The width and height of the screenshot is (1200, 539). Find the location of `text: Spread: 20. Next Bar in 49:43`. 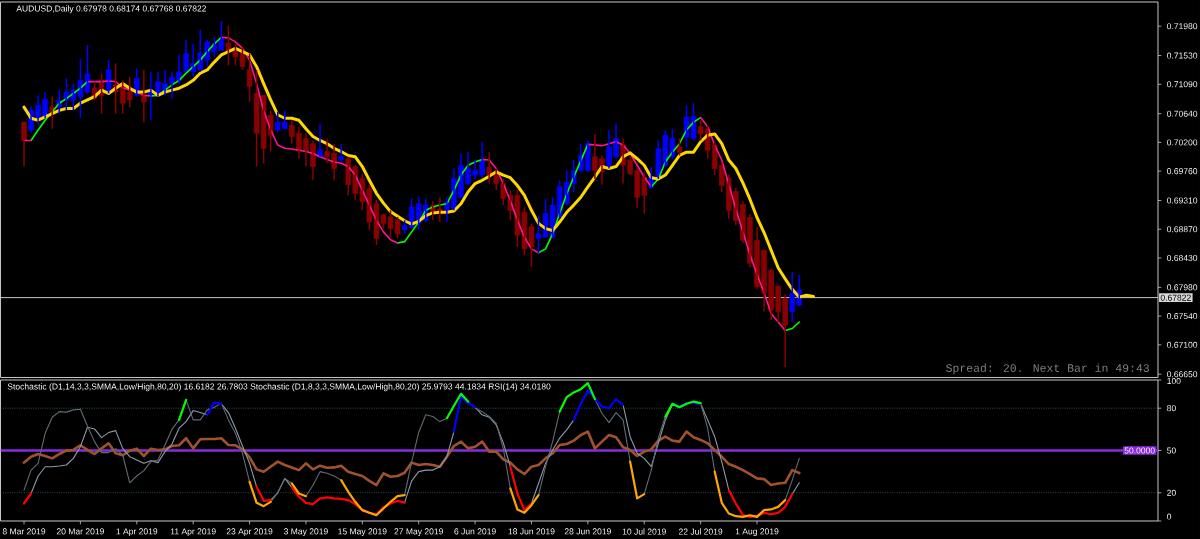

text: Spread: 20. Next Bar in 49:43 is located at coordinates (1047, 369).